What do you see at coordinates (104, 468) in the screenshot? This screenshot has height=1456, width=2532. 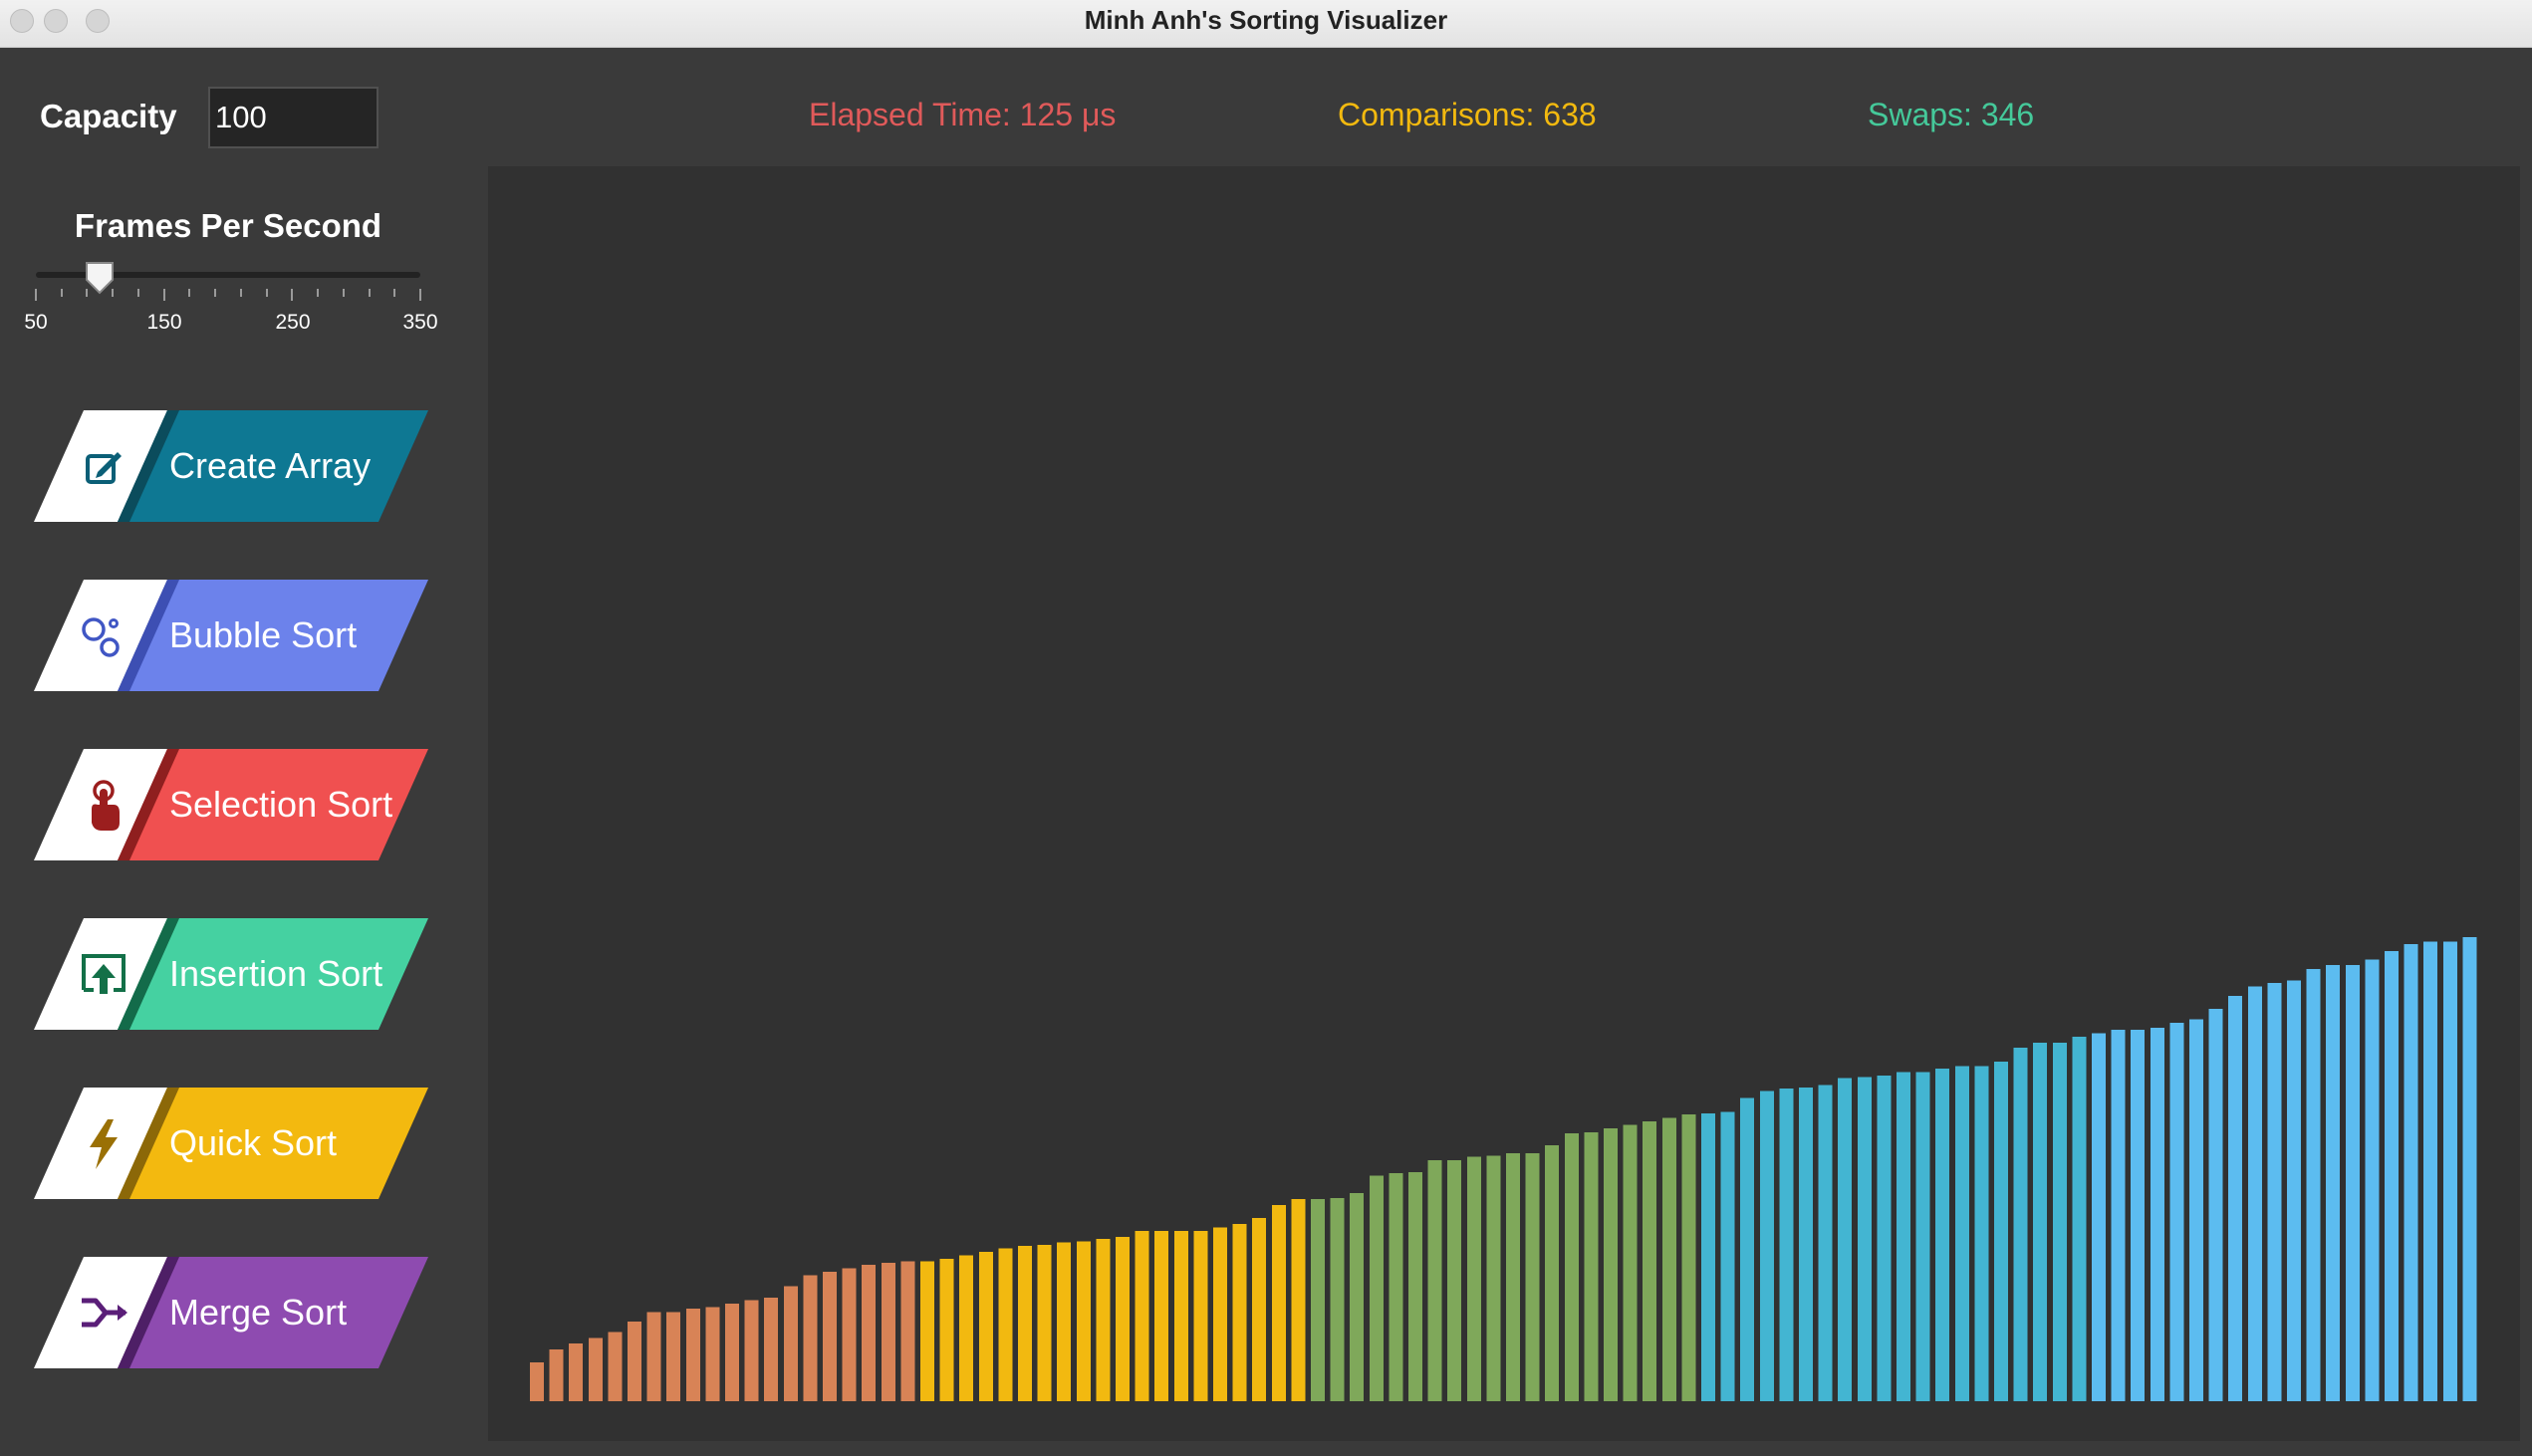 I see `edit-icon` at bounding box center [104, 468].